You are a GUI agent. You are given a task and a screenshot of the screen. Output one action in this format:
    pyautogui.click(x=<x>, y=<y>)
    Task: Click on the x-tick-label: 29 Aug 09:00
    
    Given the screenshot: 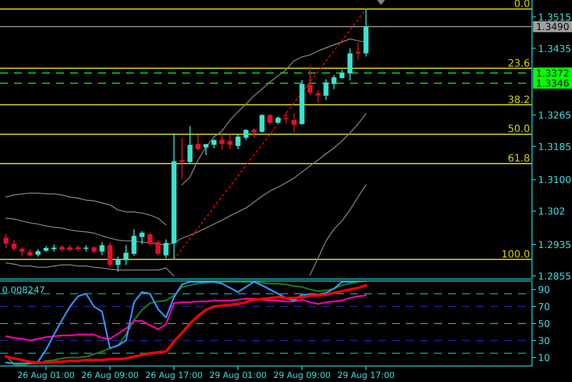 What is the action you would take?
    pyautogui.click(x=302, y=376)
    